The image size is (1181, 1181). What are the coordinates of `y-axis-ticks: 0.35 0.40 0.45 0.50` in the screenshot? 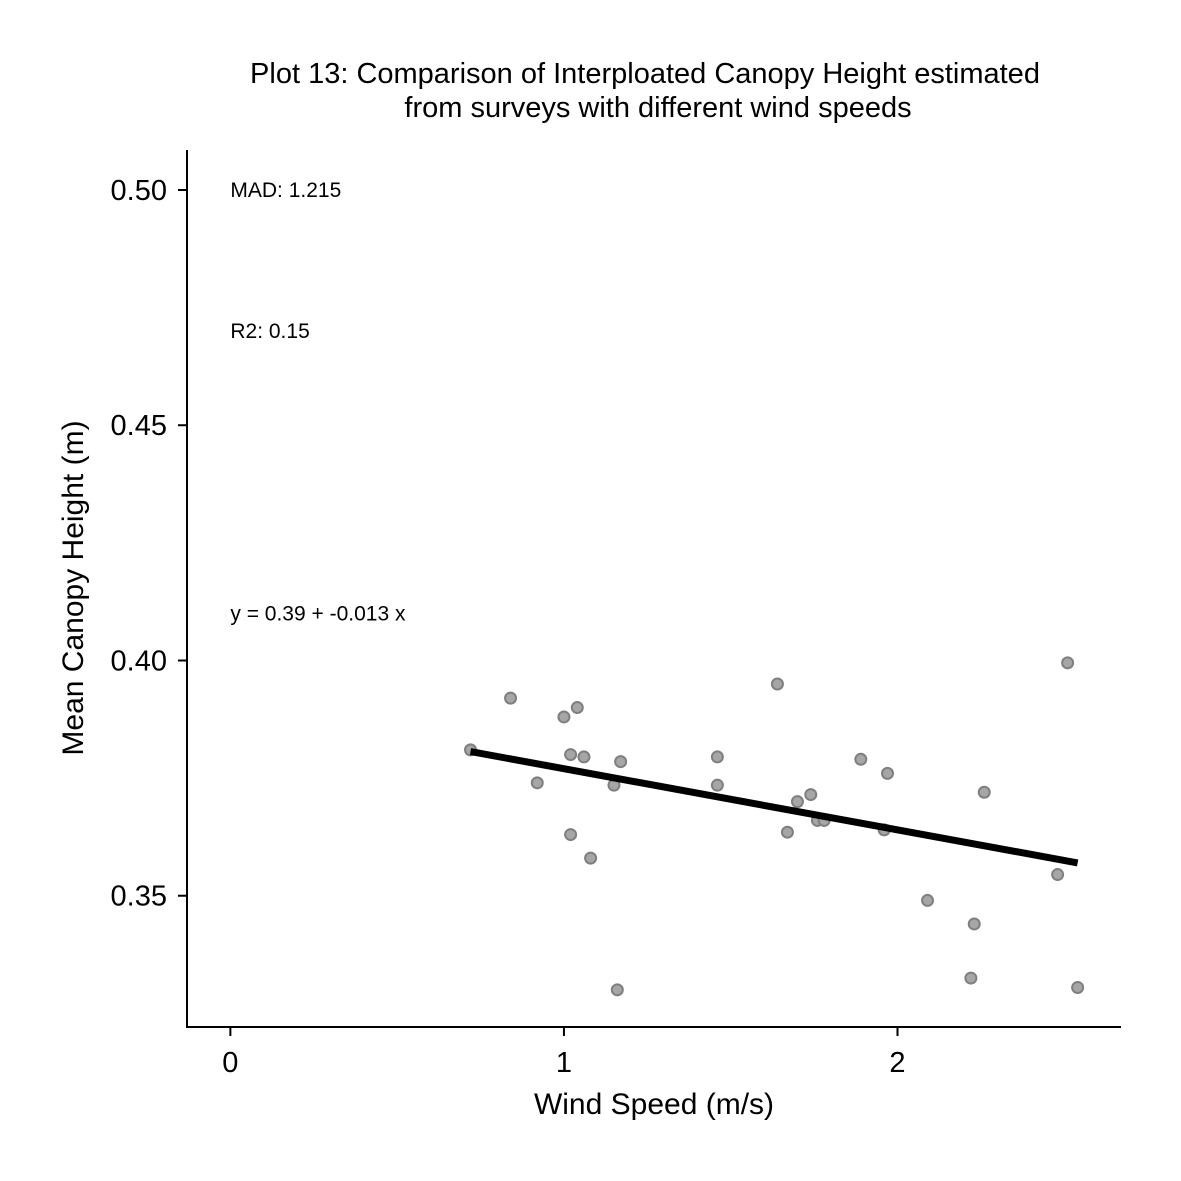 It's located at (149, 544).